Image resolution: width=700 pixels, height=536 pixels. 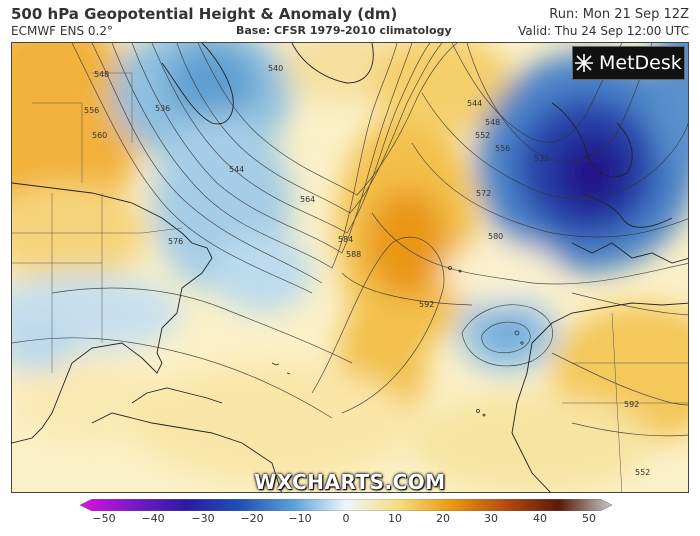 I want to click on colorbar-tick: 10, so click(x=395, y=518).